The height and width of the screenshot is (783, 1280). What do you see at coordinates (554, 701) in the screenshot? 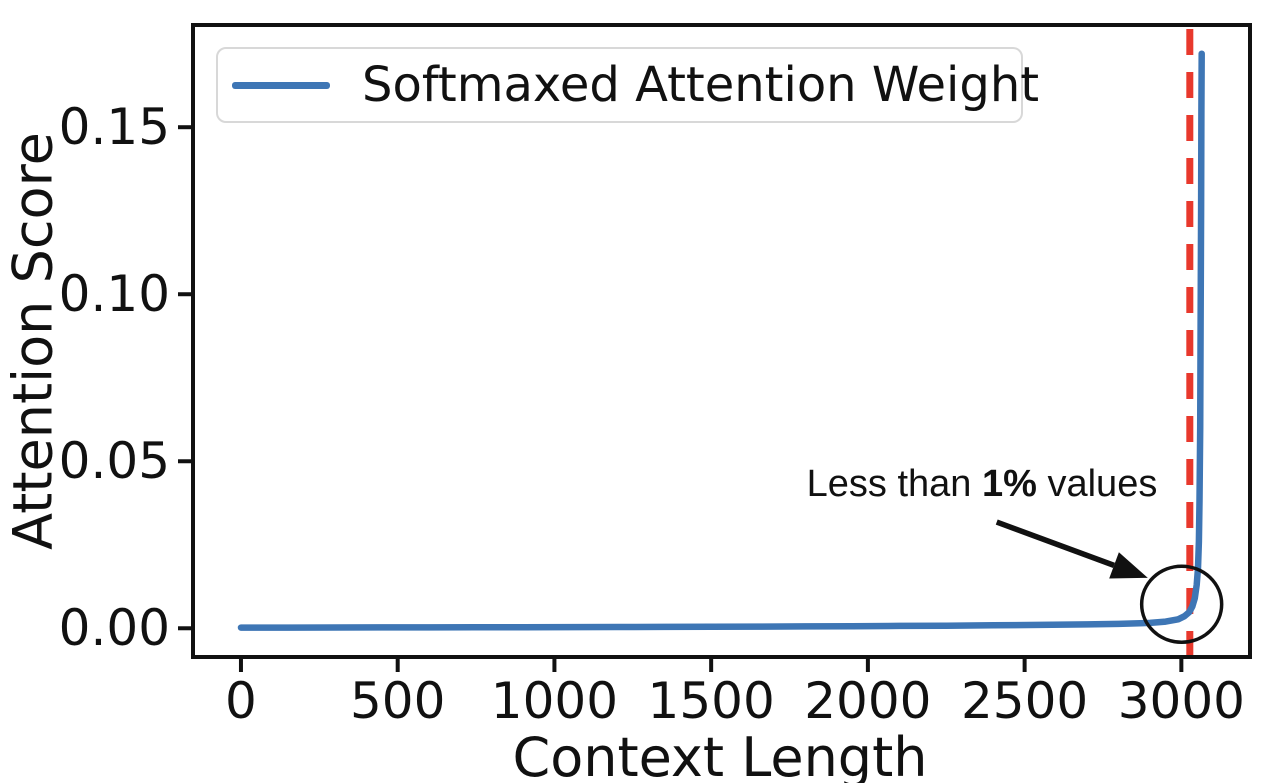
I see `x-tick-label: 1000` at bounding box center [554, 701].